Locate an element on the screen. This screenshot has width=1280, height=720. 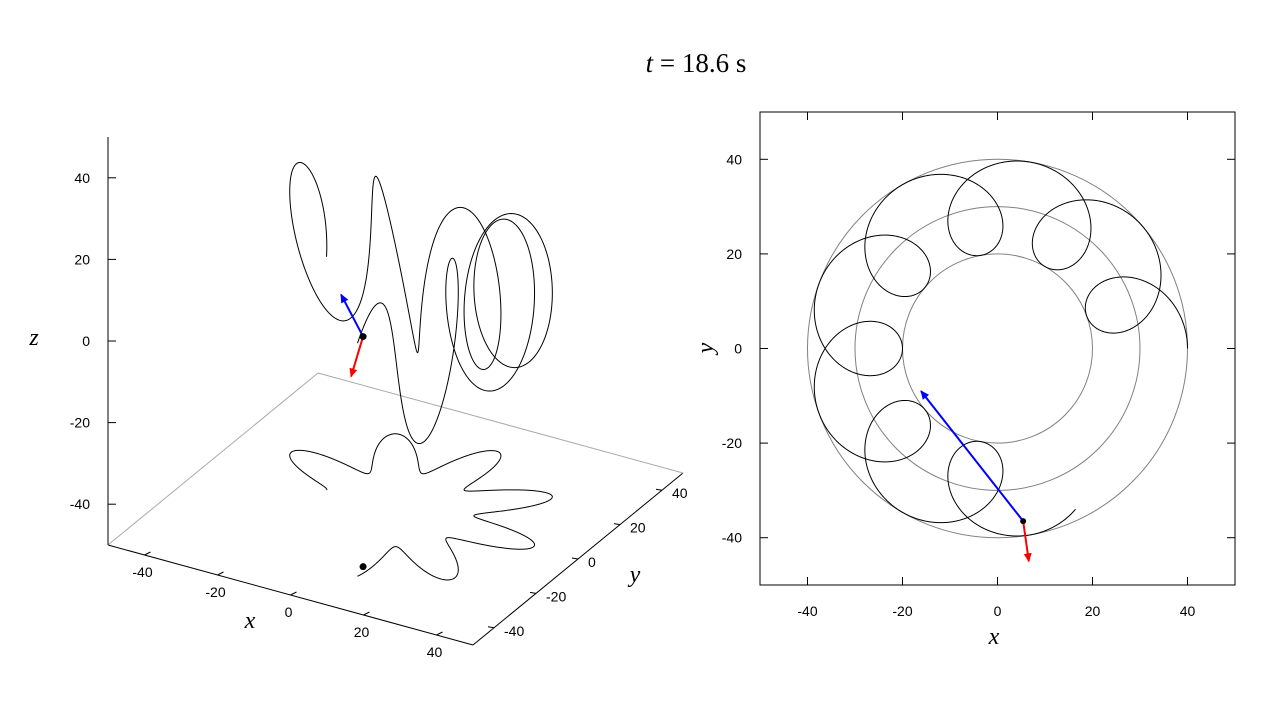
current-point-3d is located at coordinates (363, 337).